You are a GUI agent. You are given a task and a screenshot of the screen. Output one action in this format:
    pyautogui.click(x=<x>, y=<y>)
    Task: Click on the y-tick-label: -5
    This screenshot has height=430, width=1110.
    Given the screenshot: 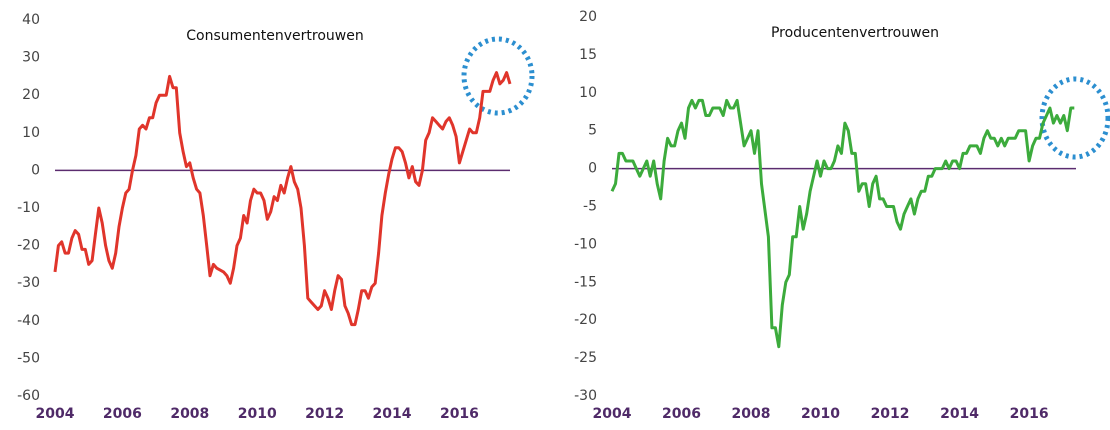 What is the action you would take?
    pyautogui.click(x=590, y=207)
    